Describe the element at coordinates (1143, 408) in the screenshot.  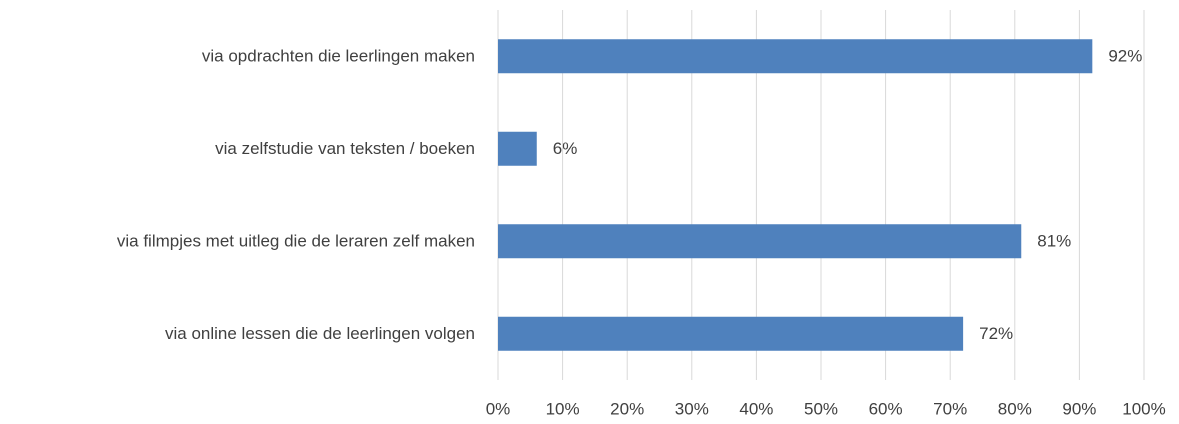
I see `x-tick-label: 100%` at that location.